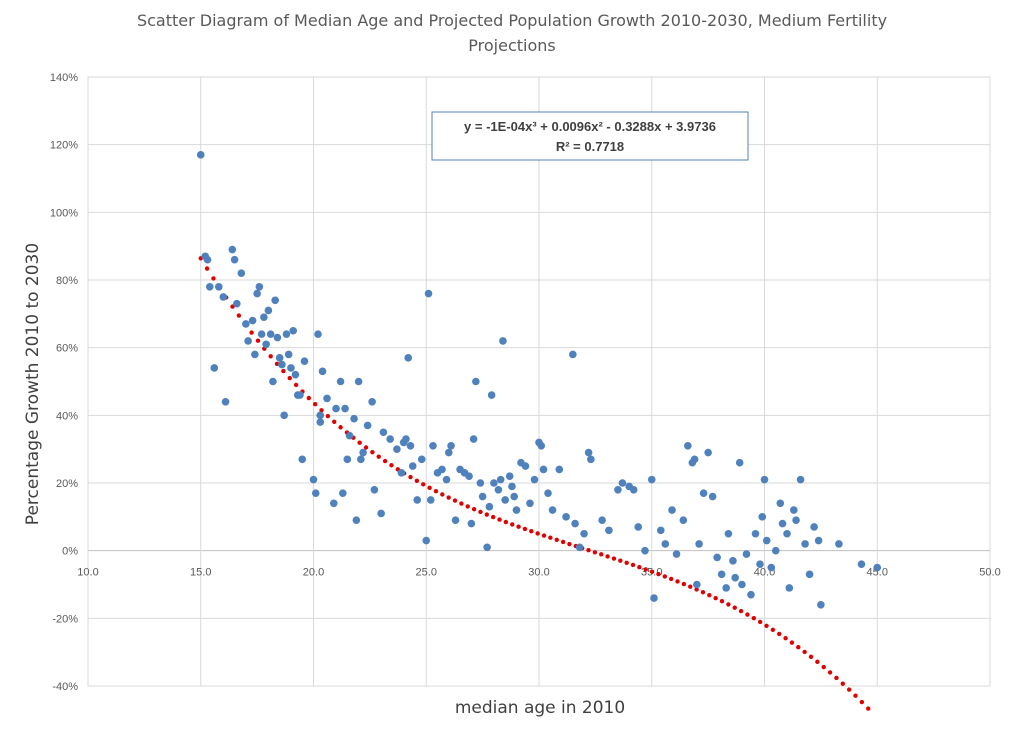 This screenshot has height=740, width=1024. What do you see at coordinates (33, 384) in the screenshot?
I see `y-axis-title: Percentage Growth 2010 to 2030` at bounding box center [33, 384].